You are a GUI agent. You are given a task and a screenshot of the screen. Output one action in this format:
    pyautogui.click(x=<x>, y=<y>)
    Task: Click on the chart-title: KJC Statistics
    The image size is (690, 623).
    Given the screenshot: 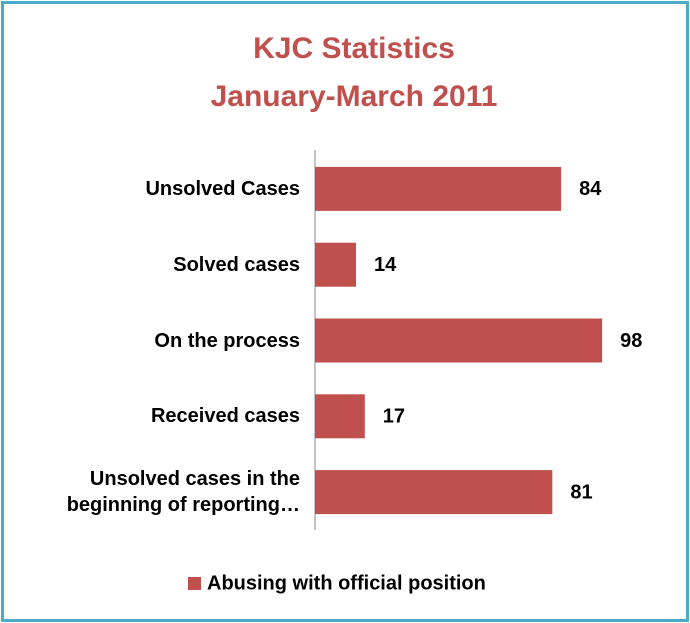 What is the action you would take?
    pyautogui.click(x=354, y=48)
    